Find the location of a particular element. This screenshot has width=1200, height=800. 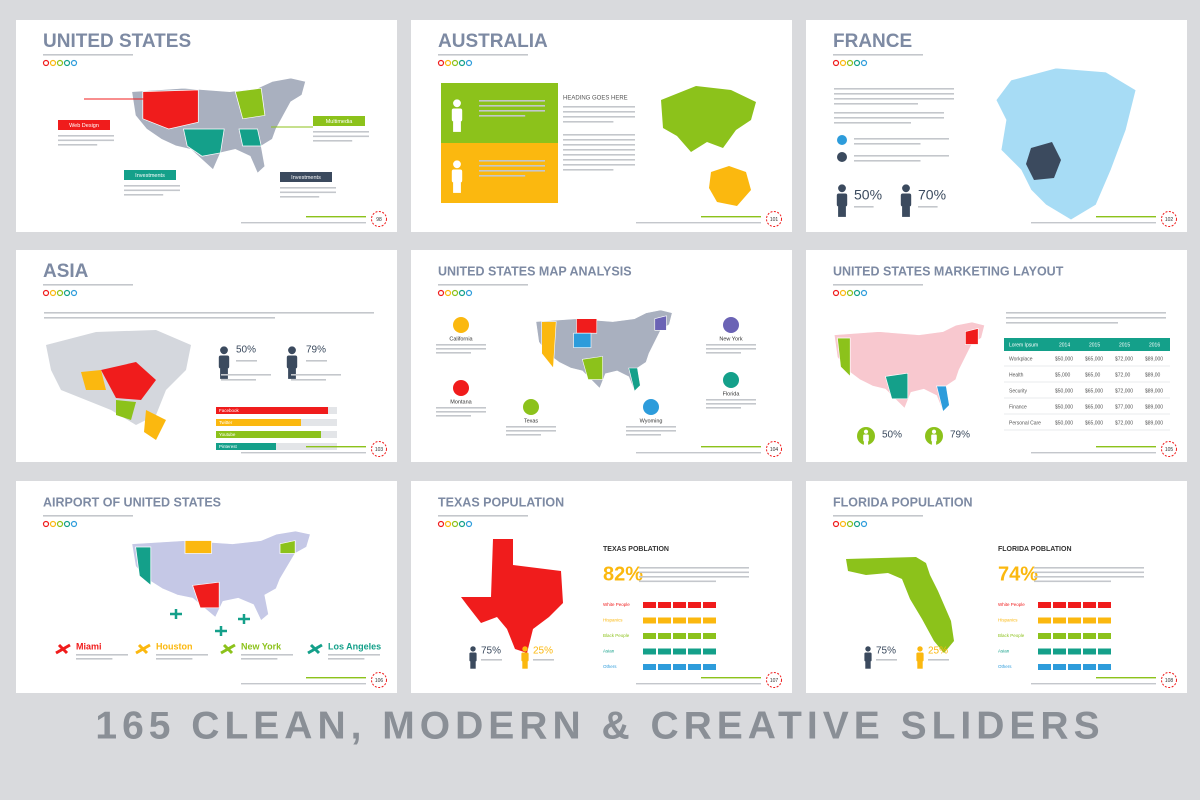

map is located at coordinates (221, 576).